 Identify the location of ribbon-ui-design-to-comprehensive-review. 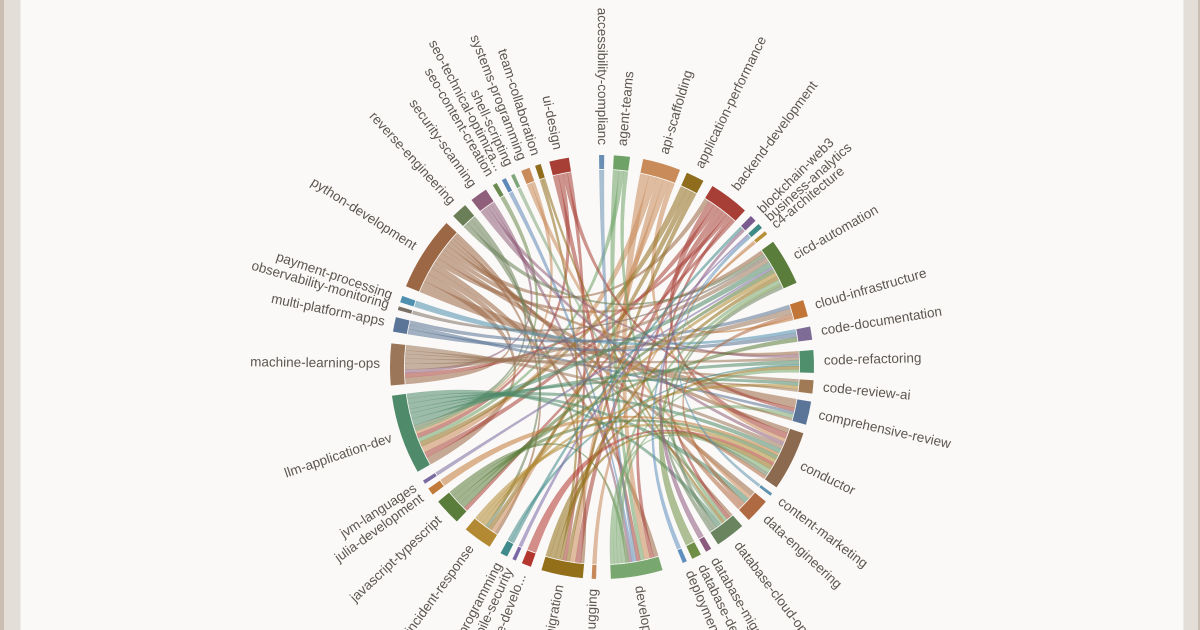
(678, 292).